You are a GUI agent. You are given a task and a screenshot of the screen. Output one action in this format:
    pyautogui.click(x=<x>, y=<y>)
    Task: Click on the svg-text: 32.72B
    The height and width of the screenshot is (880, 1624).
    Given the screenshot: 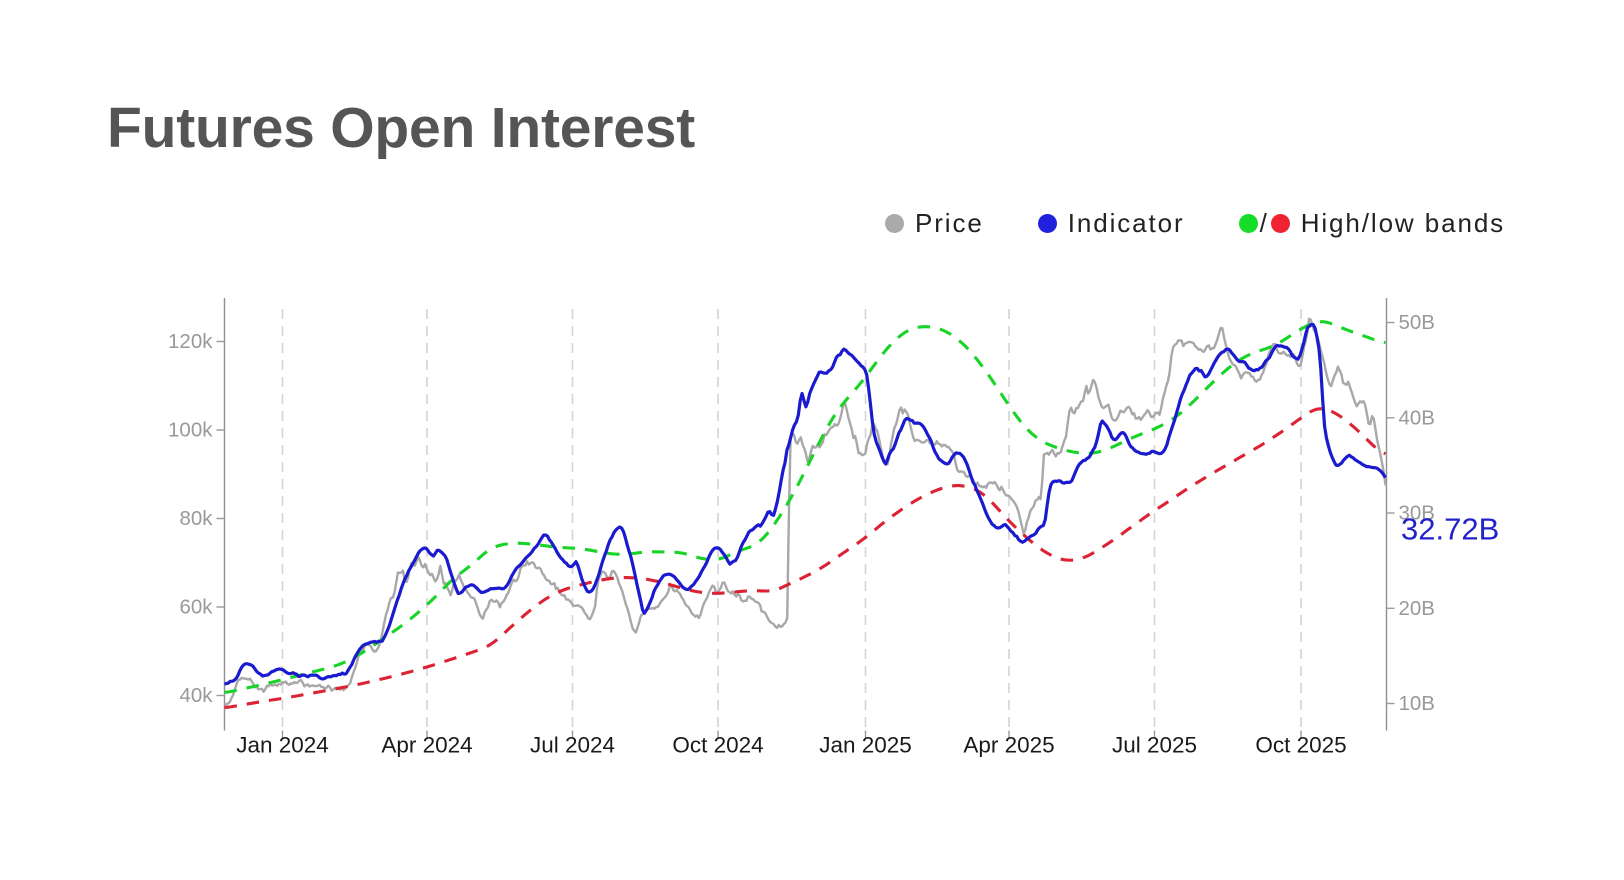 What is the action you would take?
    pyautogui.click(x=1450, y=529)
    